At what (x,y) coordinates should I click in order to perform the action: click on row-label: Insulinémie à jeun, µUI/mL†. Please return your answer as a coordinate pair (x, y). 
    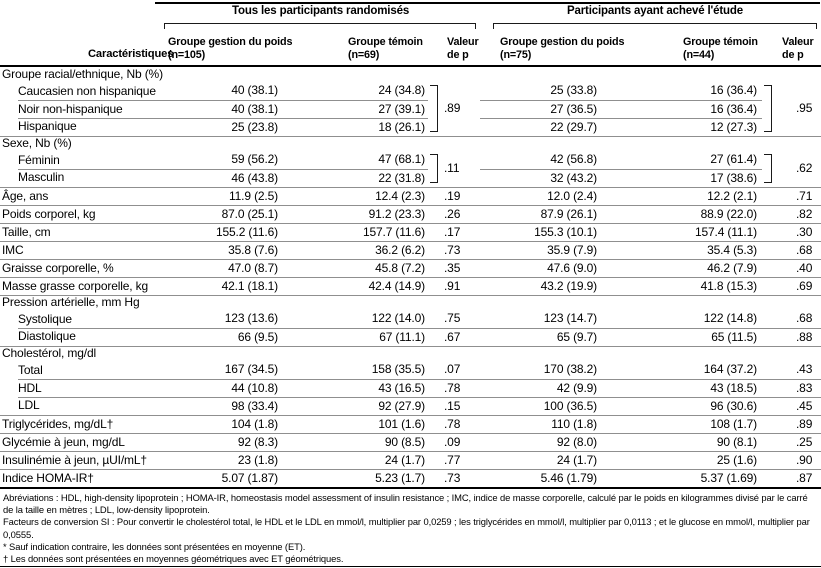
    Looking at the image, I should click on (85, 460).